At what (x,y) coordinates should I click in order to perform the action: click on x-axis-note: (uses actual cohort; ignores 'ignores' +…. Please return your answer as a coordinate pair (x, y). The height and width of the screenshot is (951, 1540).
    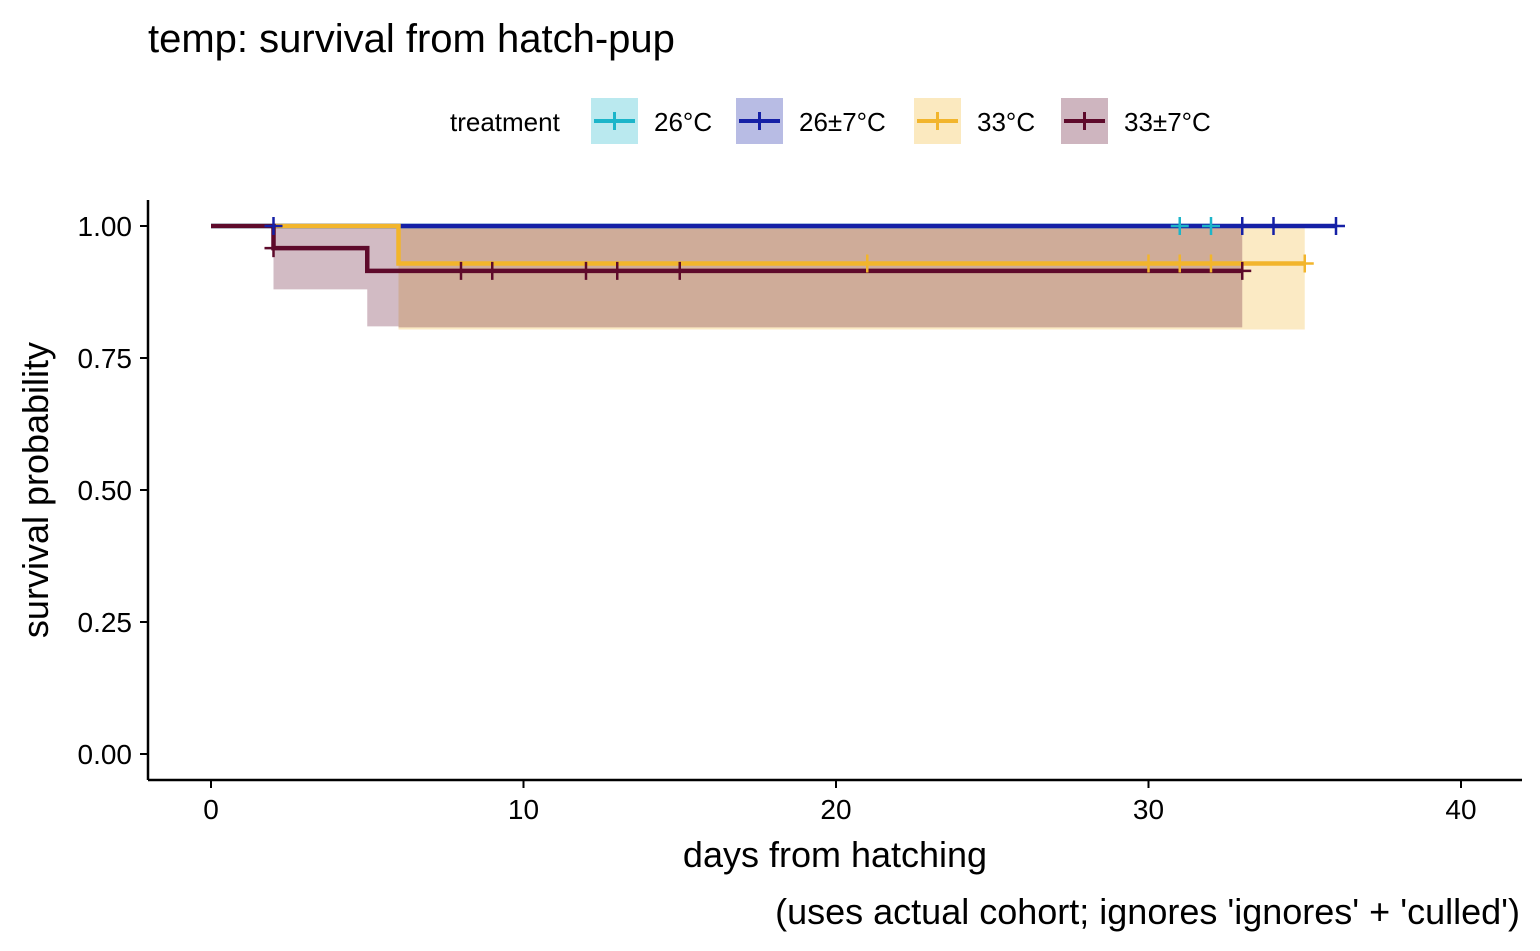
    Looking at the image, I should click on (1147, 911).